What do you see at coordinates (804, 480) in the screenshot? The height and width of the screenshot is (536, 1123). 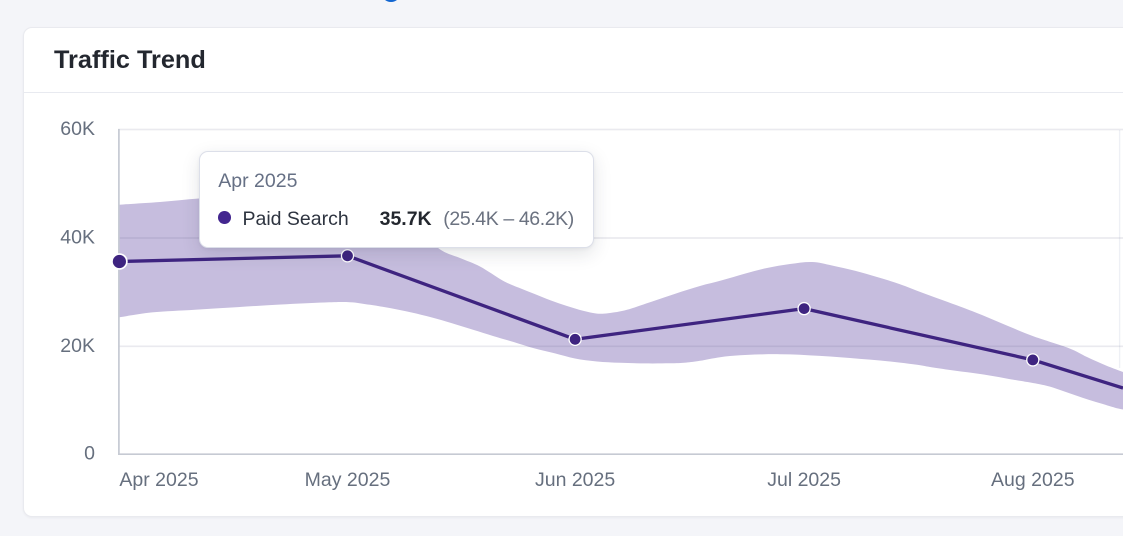 I see `svg-text: Jul 2025` at bounding box center [804, 480].